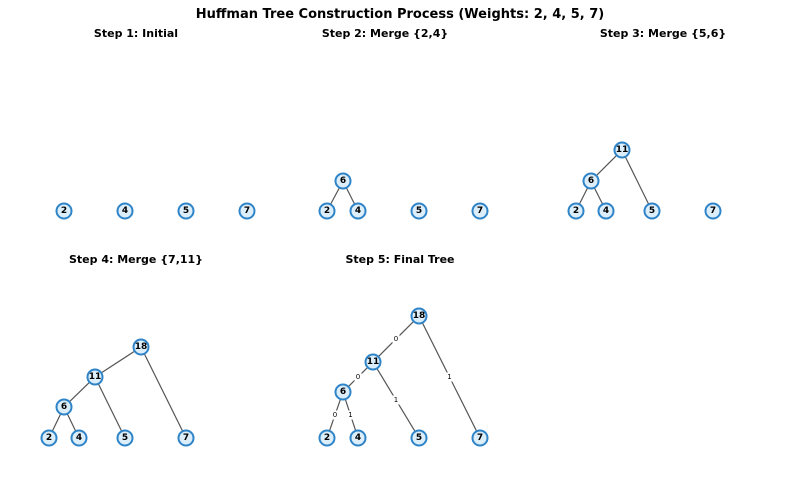 The width and height of the screenshot is (800, 500). Describe the element at coordinates (350, 415) in the screenshot. I see `edge-label-n6-n4: 1` at that location.